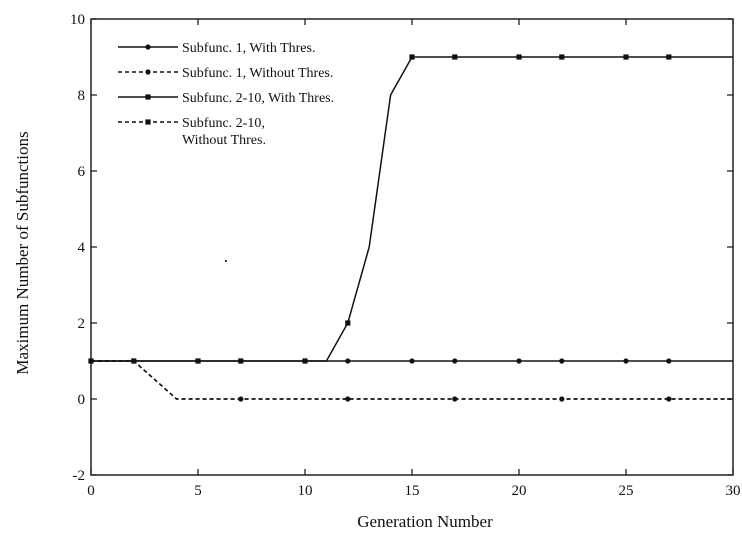  I want to click on x-tick-label: 10, so click(305, 491).